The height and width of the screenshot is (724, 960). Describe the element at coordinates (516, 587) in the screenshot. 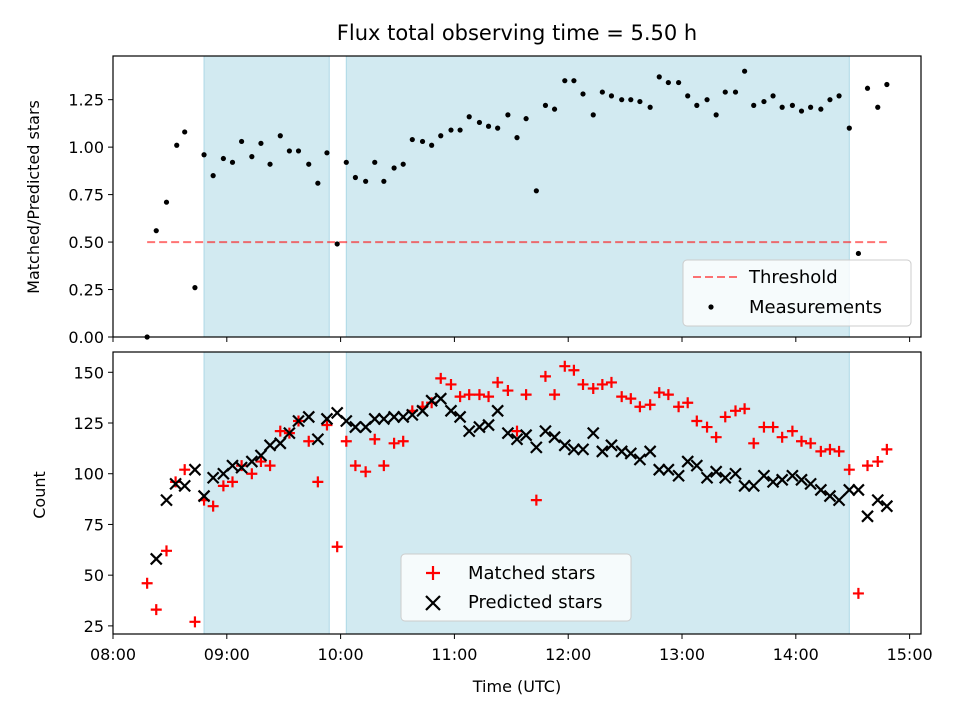

I see `bottom-legend: Matched stars Predicted stars` at that location.